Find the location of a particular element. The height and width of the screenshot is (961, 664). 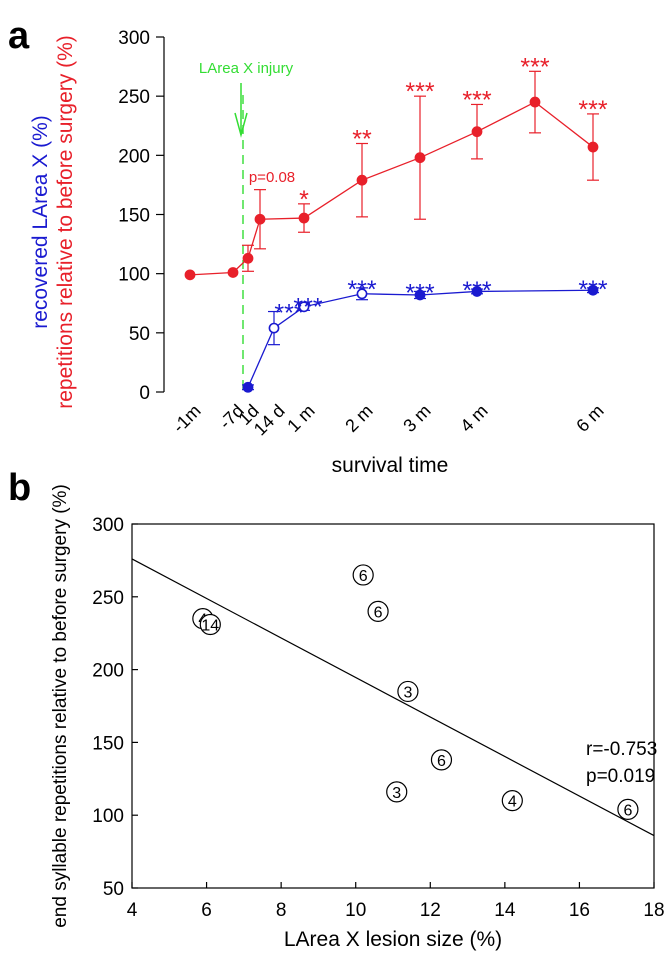

panel-b-label: b is located at coordinates (19, 488).